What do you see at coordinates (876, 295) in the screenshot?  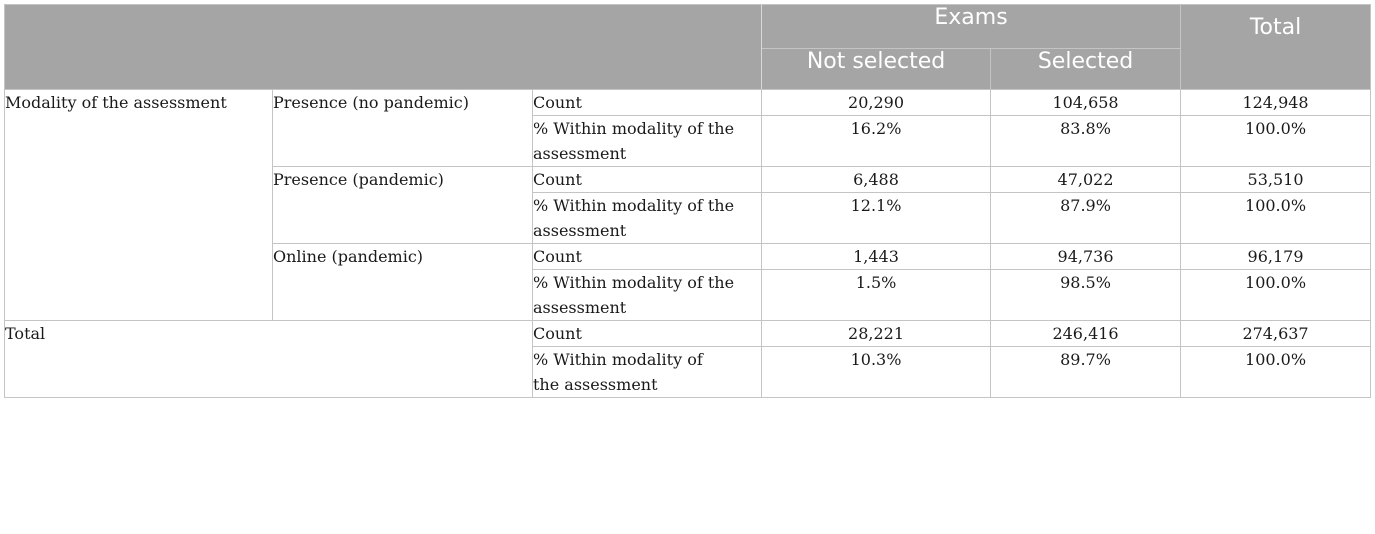 I see `cell-not-selected: 1.5%` at bounding box center [876, 295].